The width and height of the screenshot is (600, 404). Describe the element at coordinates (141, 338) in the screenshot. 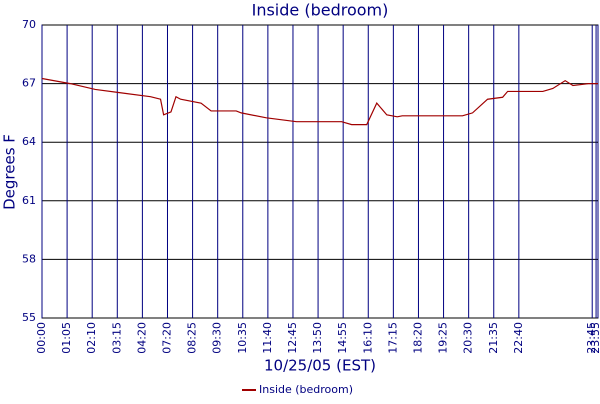

I see `x-tick-label: 04:20` at that location.